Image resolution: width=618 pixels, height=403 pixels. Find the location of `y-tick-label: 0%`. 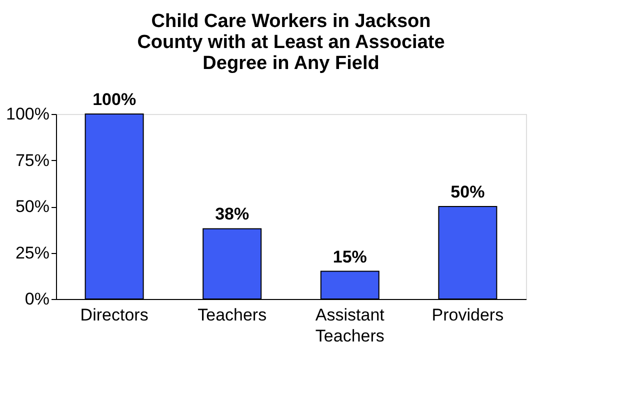

y-tick-label: 0% is located at coordinates (37, 299).